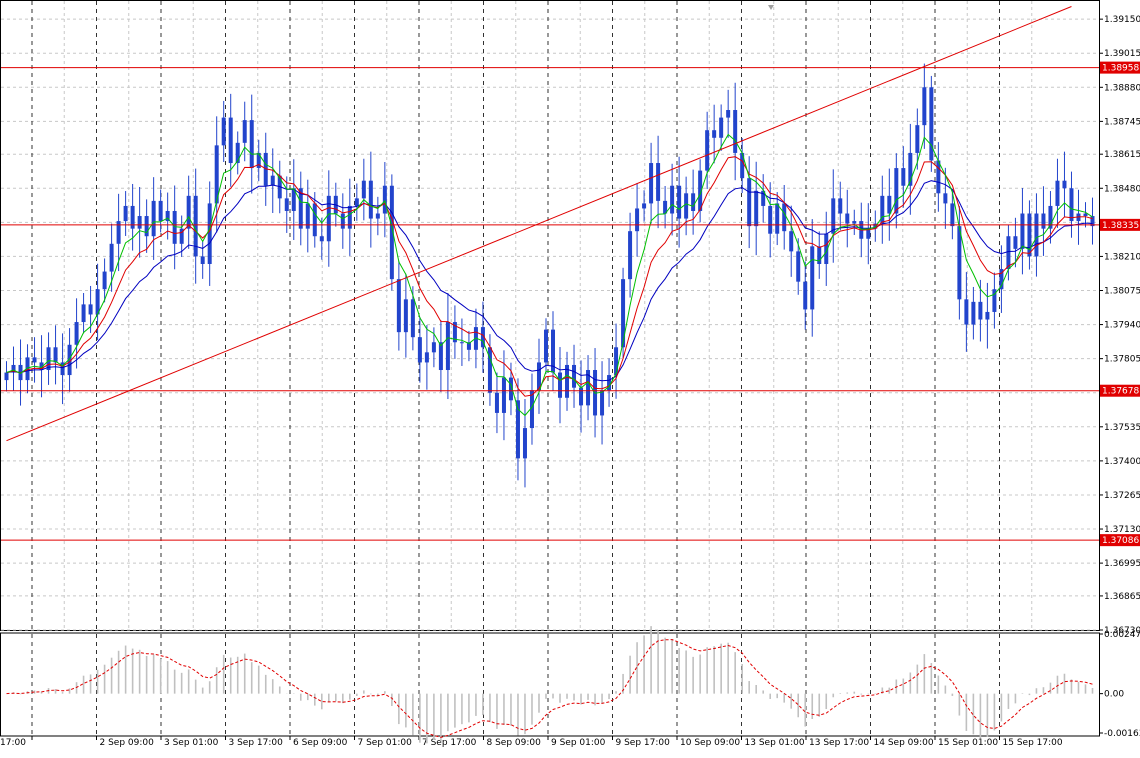 Image resolution: width=1140 pixels, height=758 pixels. Describe the element at coordinates (1122, 122) in the screenshot. I see `price-tick-label: 1.38745` at that location.